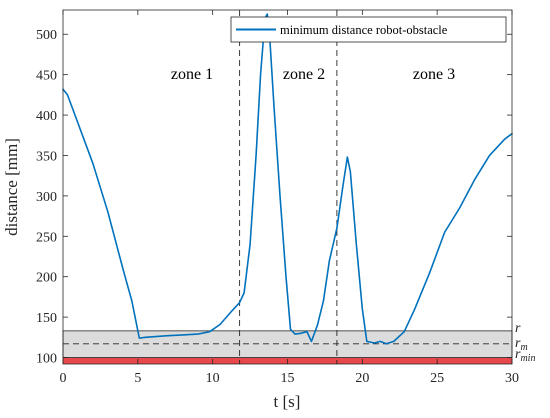 The width and height of the screenshot is (550, 418). What do you see at coordinates (527, 358) in the screenshot?
I see `band-label-rmin-sub: min` at bounding box center [527, 358].